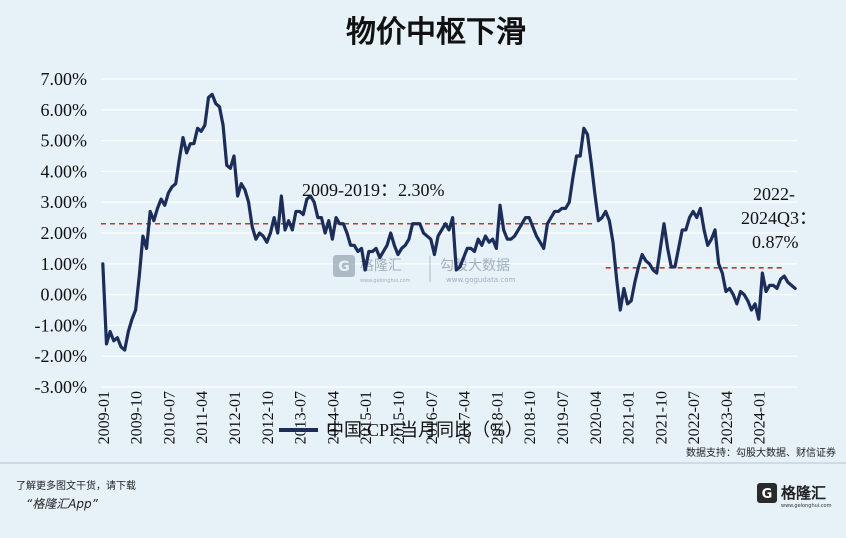 This screenshot has width=846, height=538. I want to click on y-tick-label: -2.00%, so click(61, 356).